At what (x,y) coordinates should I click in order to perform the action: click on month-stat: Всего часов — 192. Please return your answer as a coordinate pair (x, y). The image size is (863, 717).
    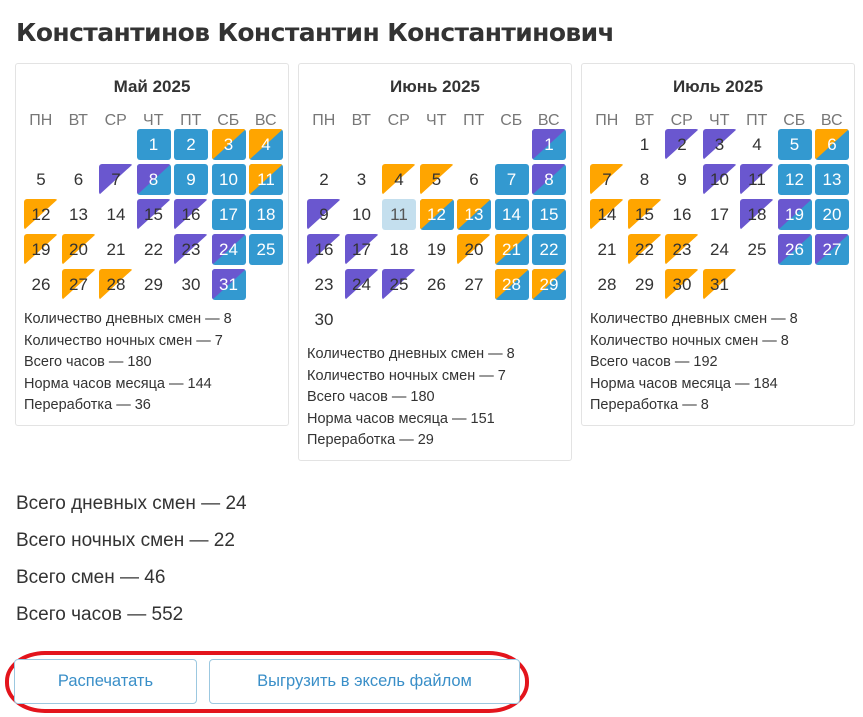
    Looking at the image, I should click on (654, 362).